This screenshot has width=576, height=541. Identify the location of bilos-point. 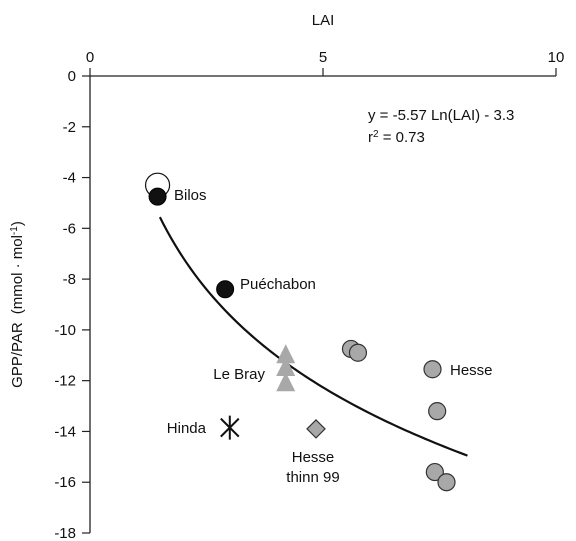
(157, 196).